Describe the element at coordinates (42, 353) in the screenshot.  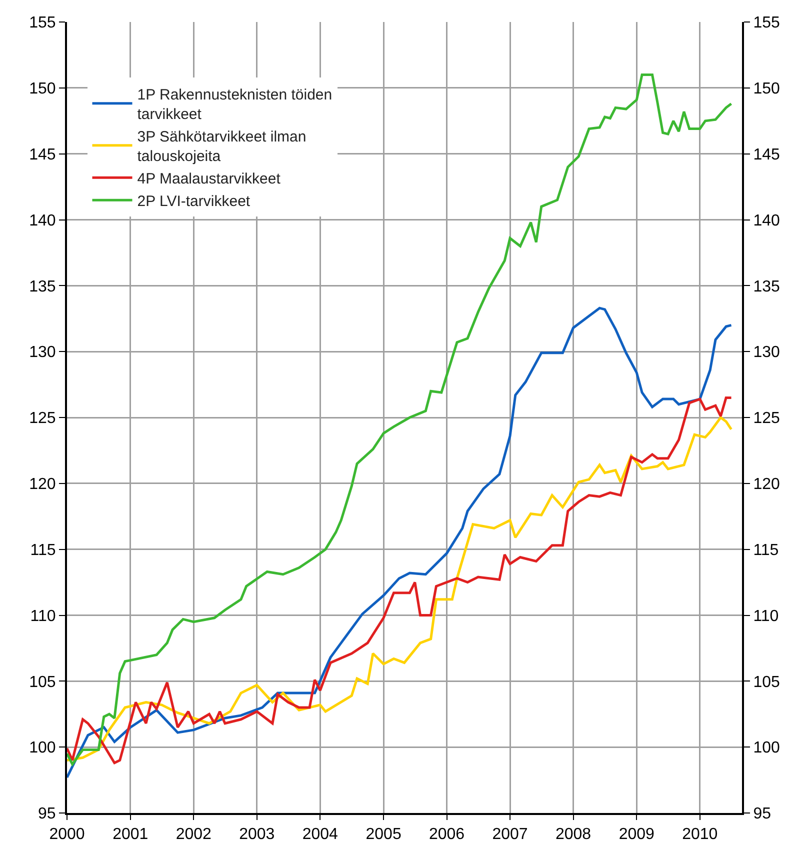
I see `y-tick-label: 130` at that location.